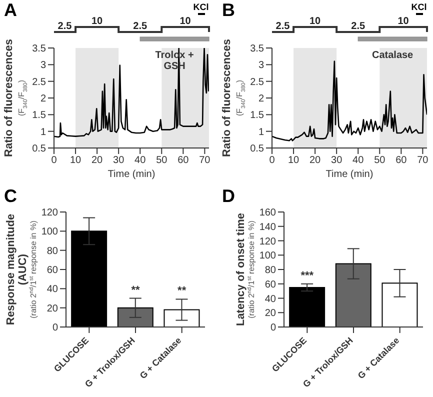 This screenshot has height=397, width=433. What do you see at coordinates (228, 10) in the screenshot?
I see `chart-title: B` at bounding box center [228, 10].